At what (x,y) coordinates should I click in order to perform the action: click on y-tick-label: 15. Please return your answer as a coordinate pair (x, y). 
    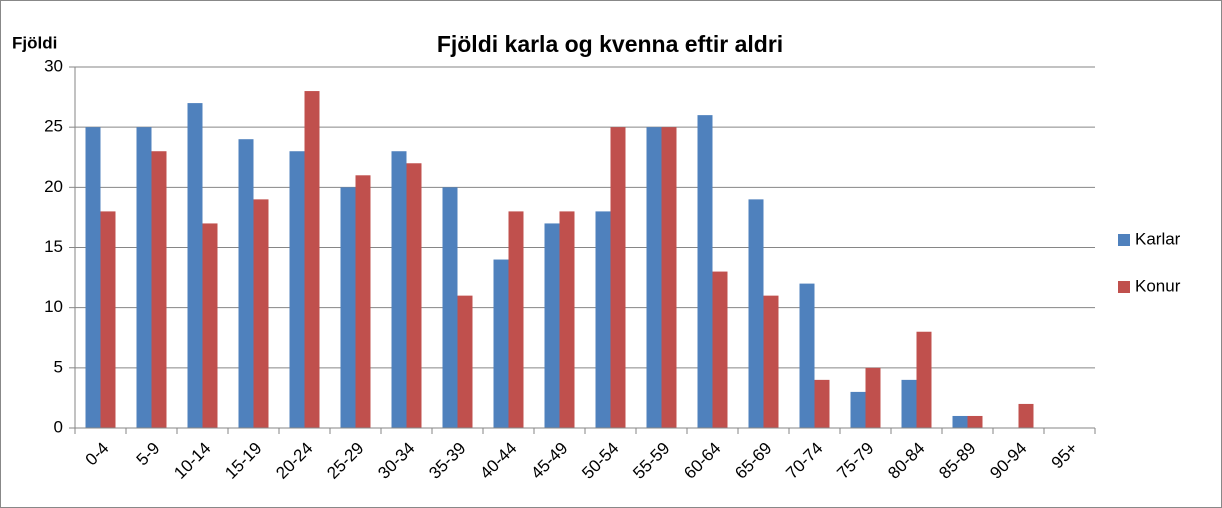
    Looking at the image, I should click on (53, 246).